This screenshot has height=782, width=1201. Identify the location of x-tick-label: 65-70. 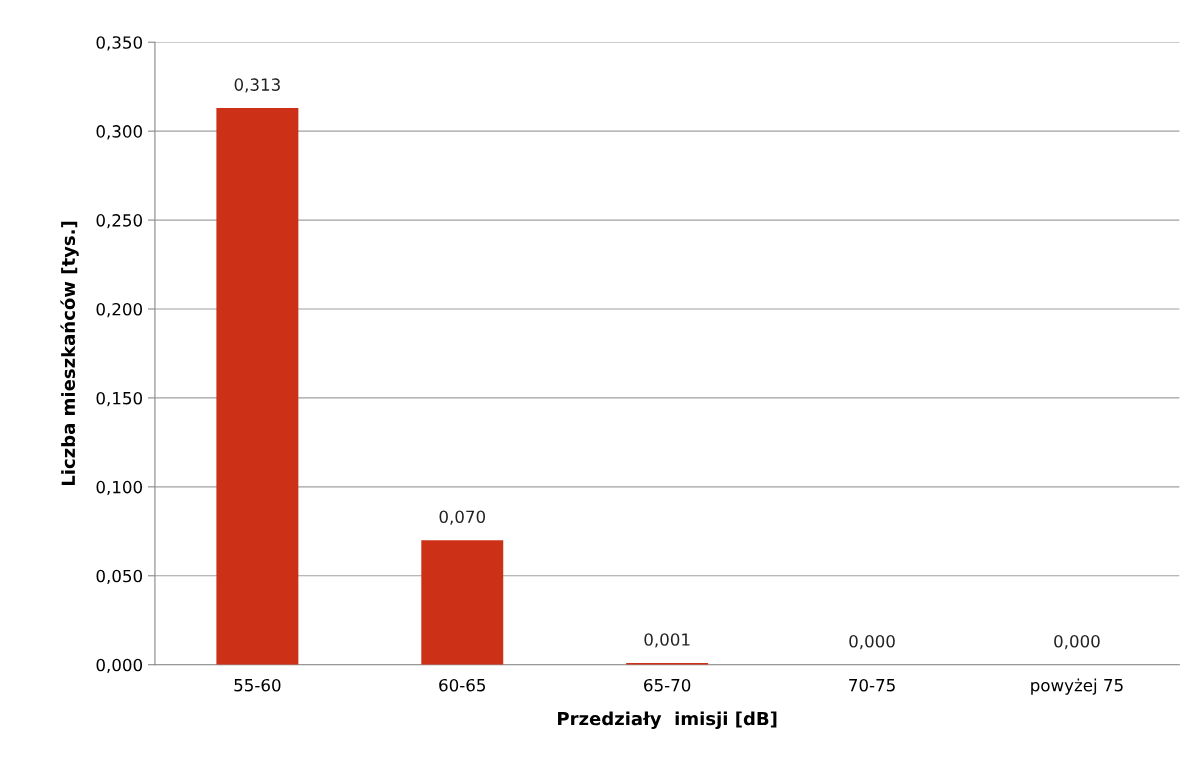
(667, 685).